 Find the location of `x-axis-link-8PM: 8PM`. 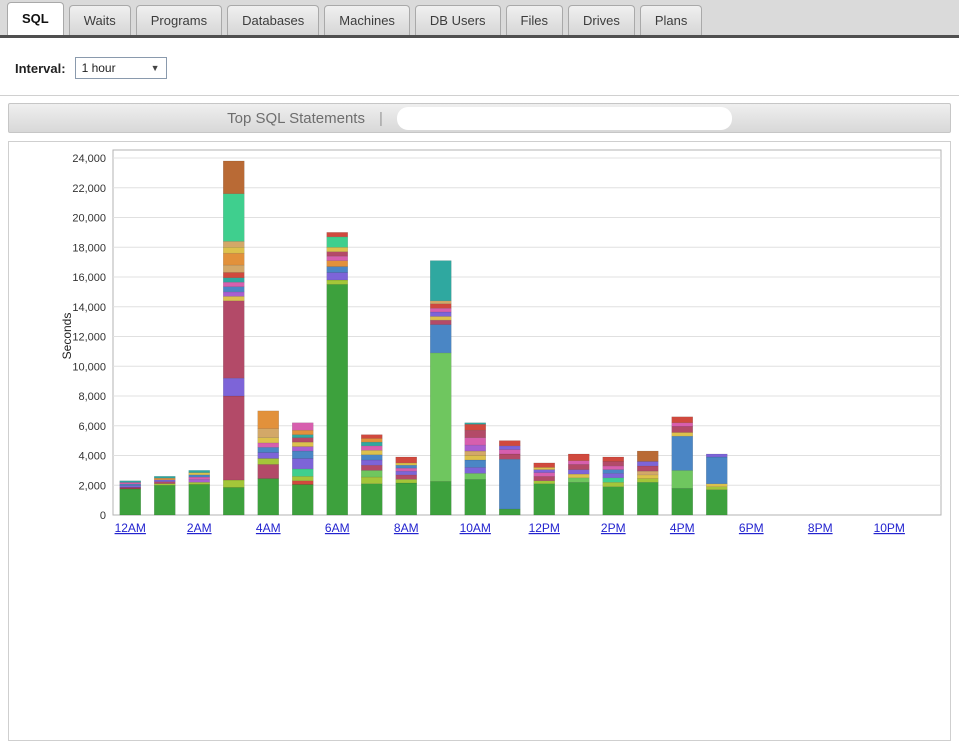

x-axis-link-8PM: 8PM is located at coordinates (820, 528).